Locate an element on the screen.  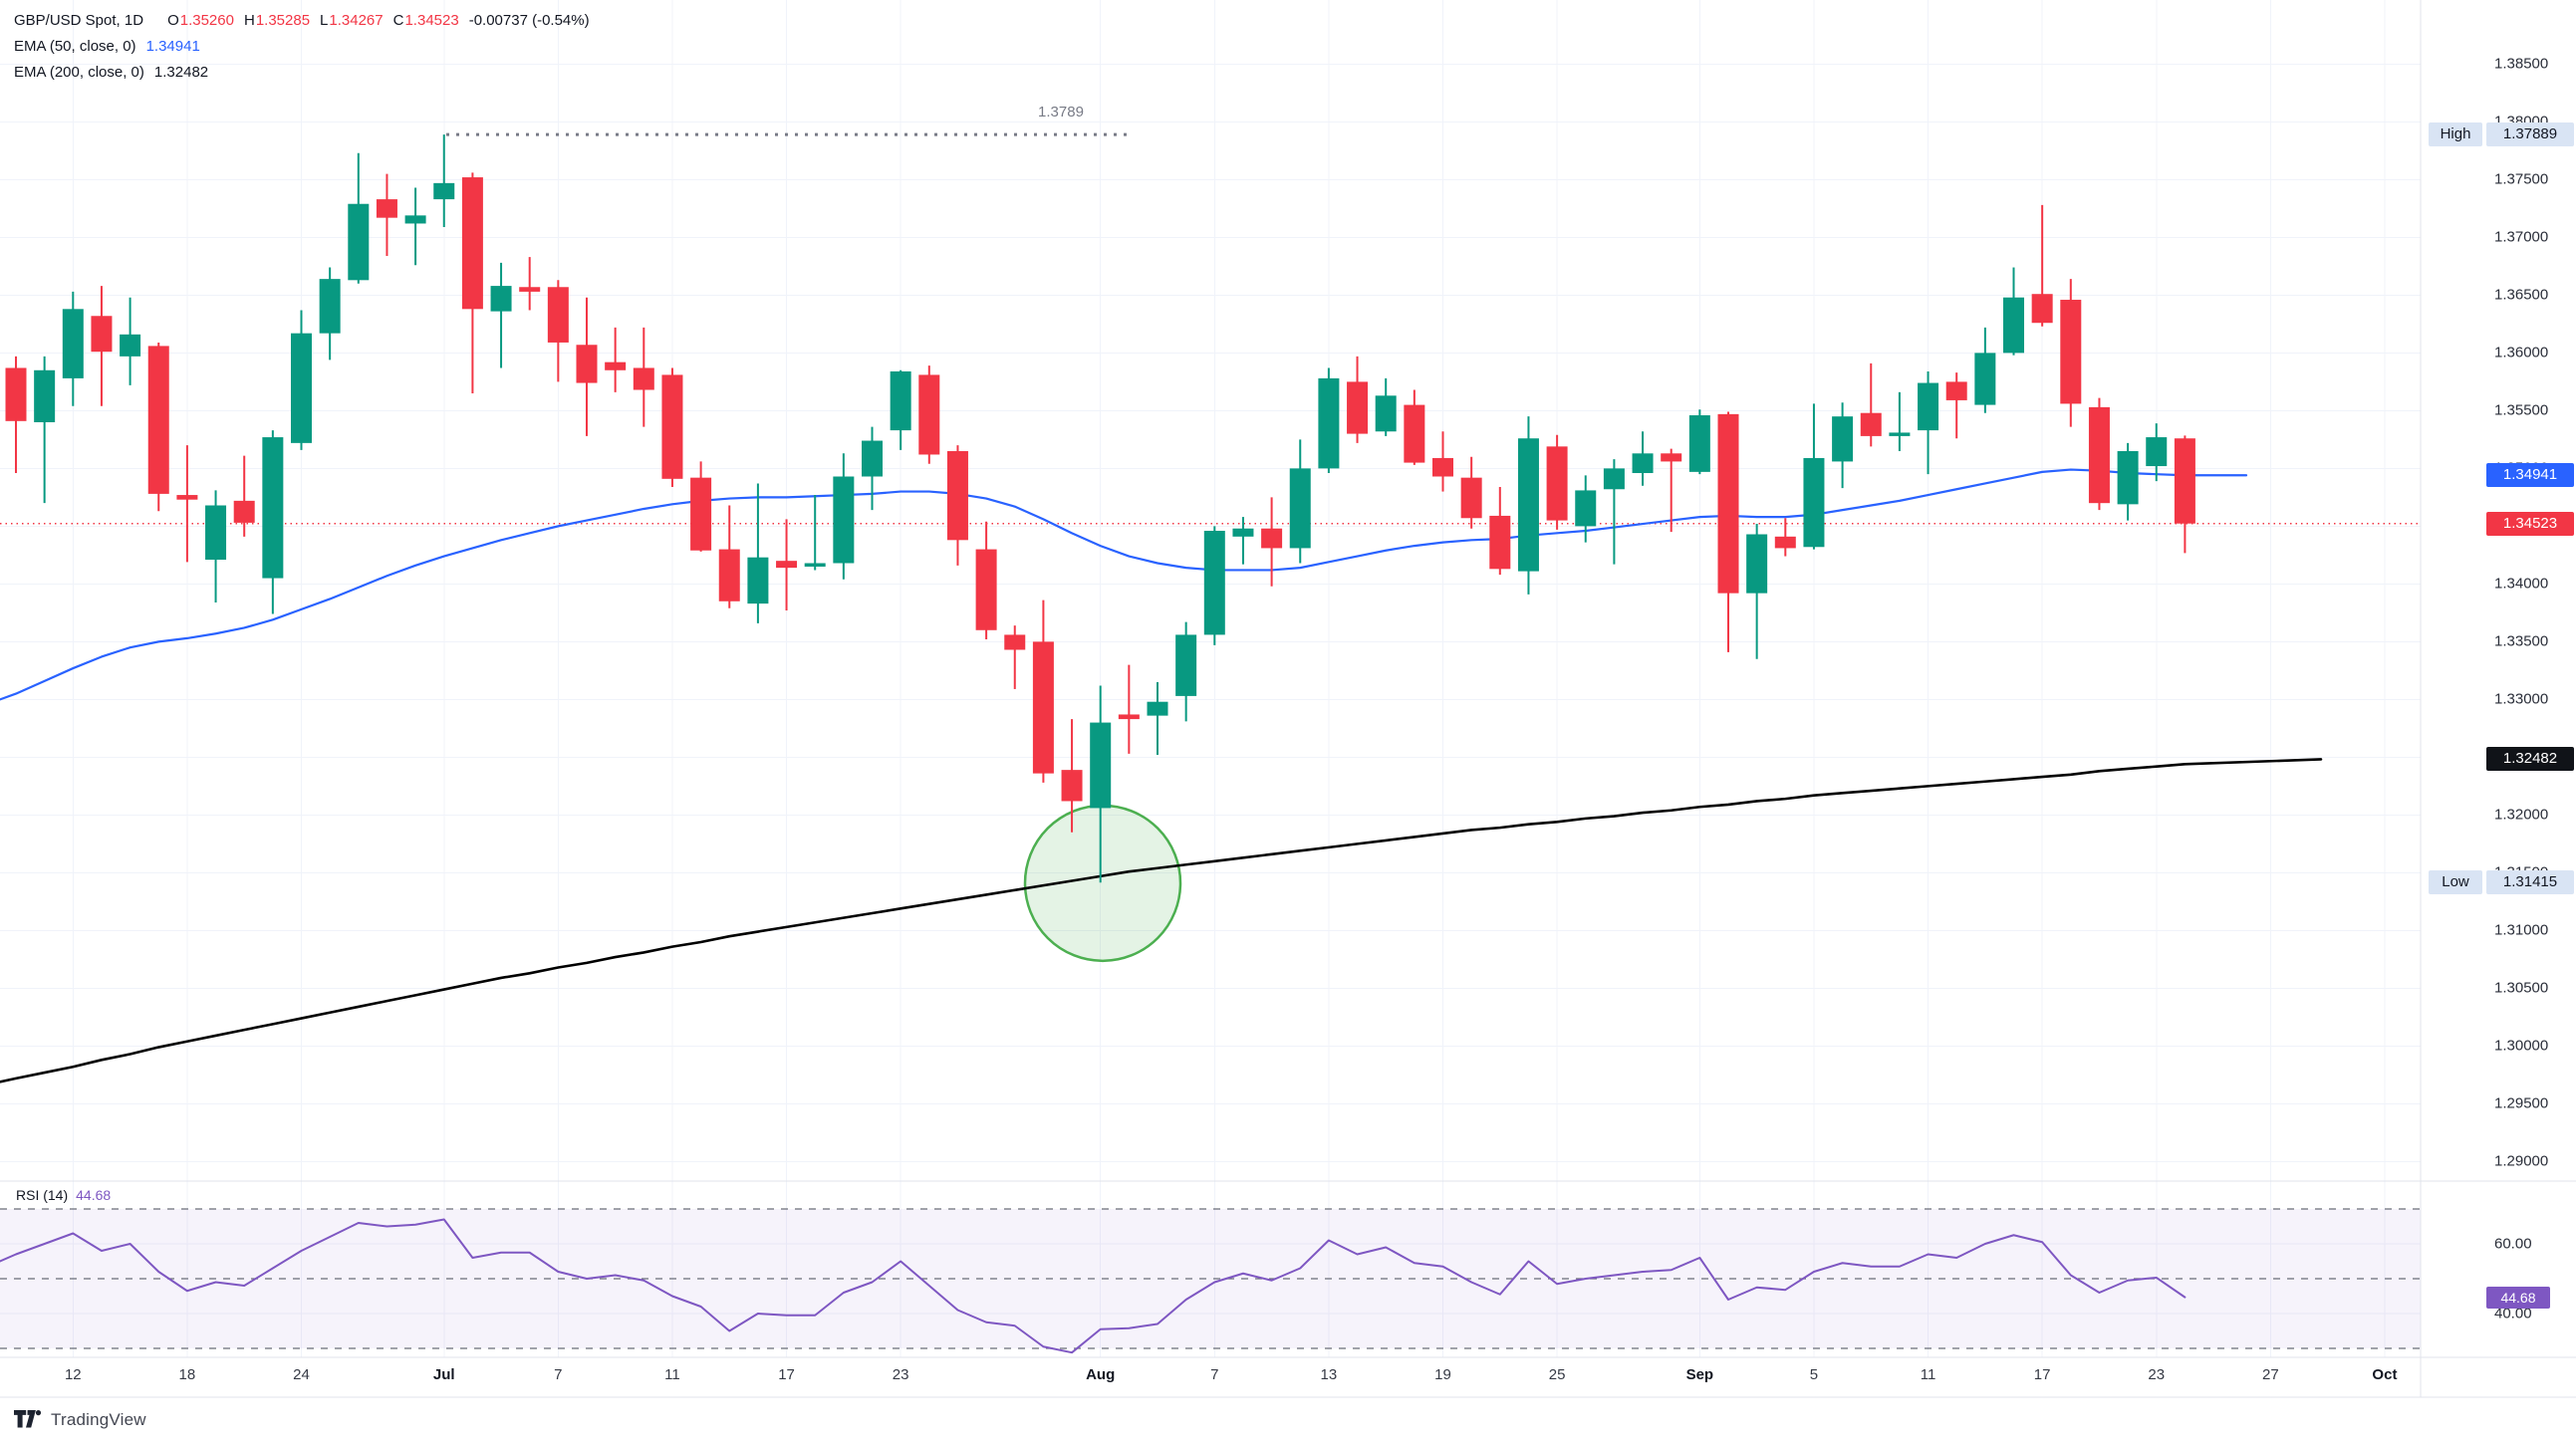
price-tick-label: 1.33000 is located at coordinates (2521, 699).